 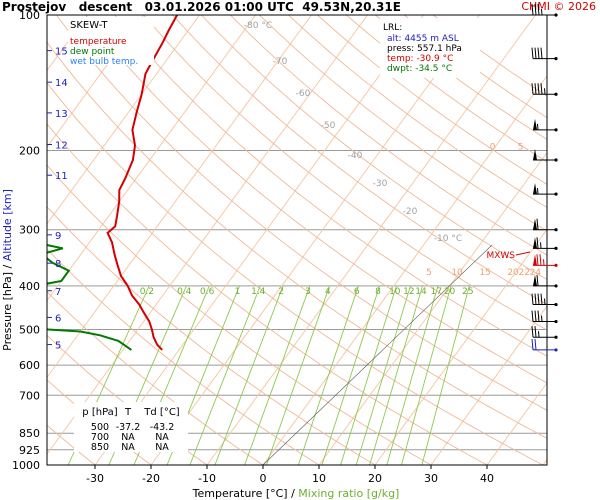 What do you see at coordinates (131, 427) in the screenshot?
I see `data-table-box` at bounding box center [131, 427].